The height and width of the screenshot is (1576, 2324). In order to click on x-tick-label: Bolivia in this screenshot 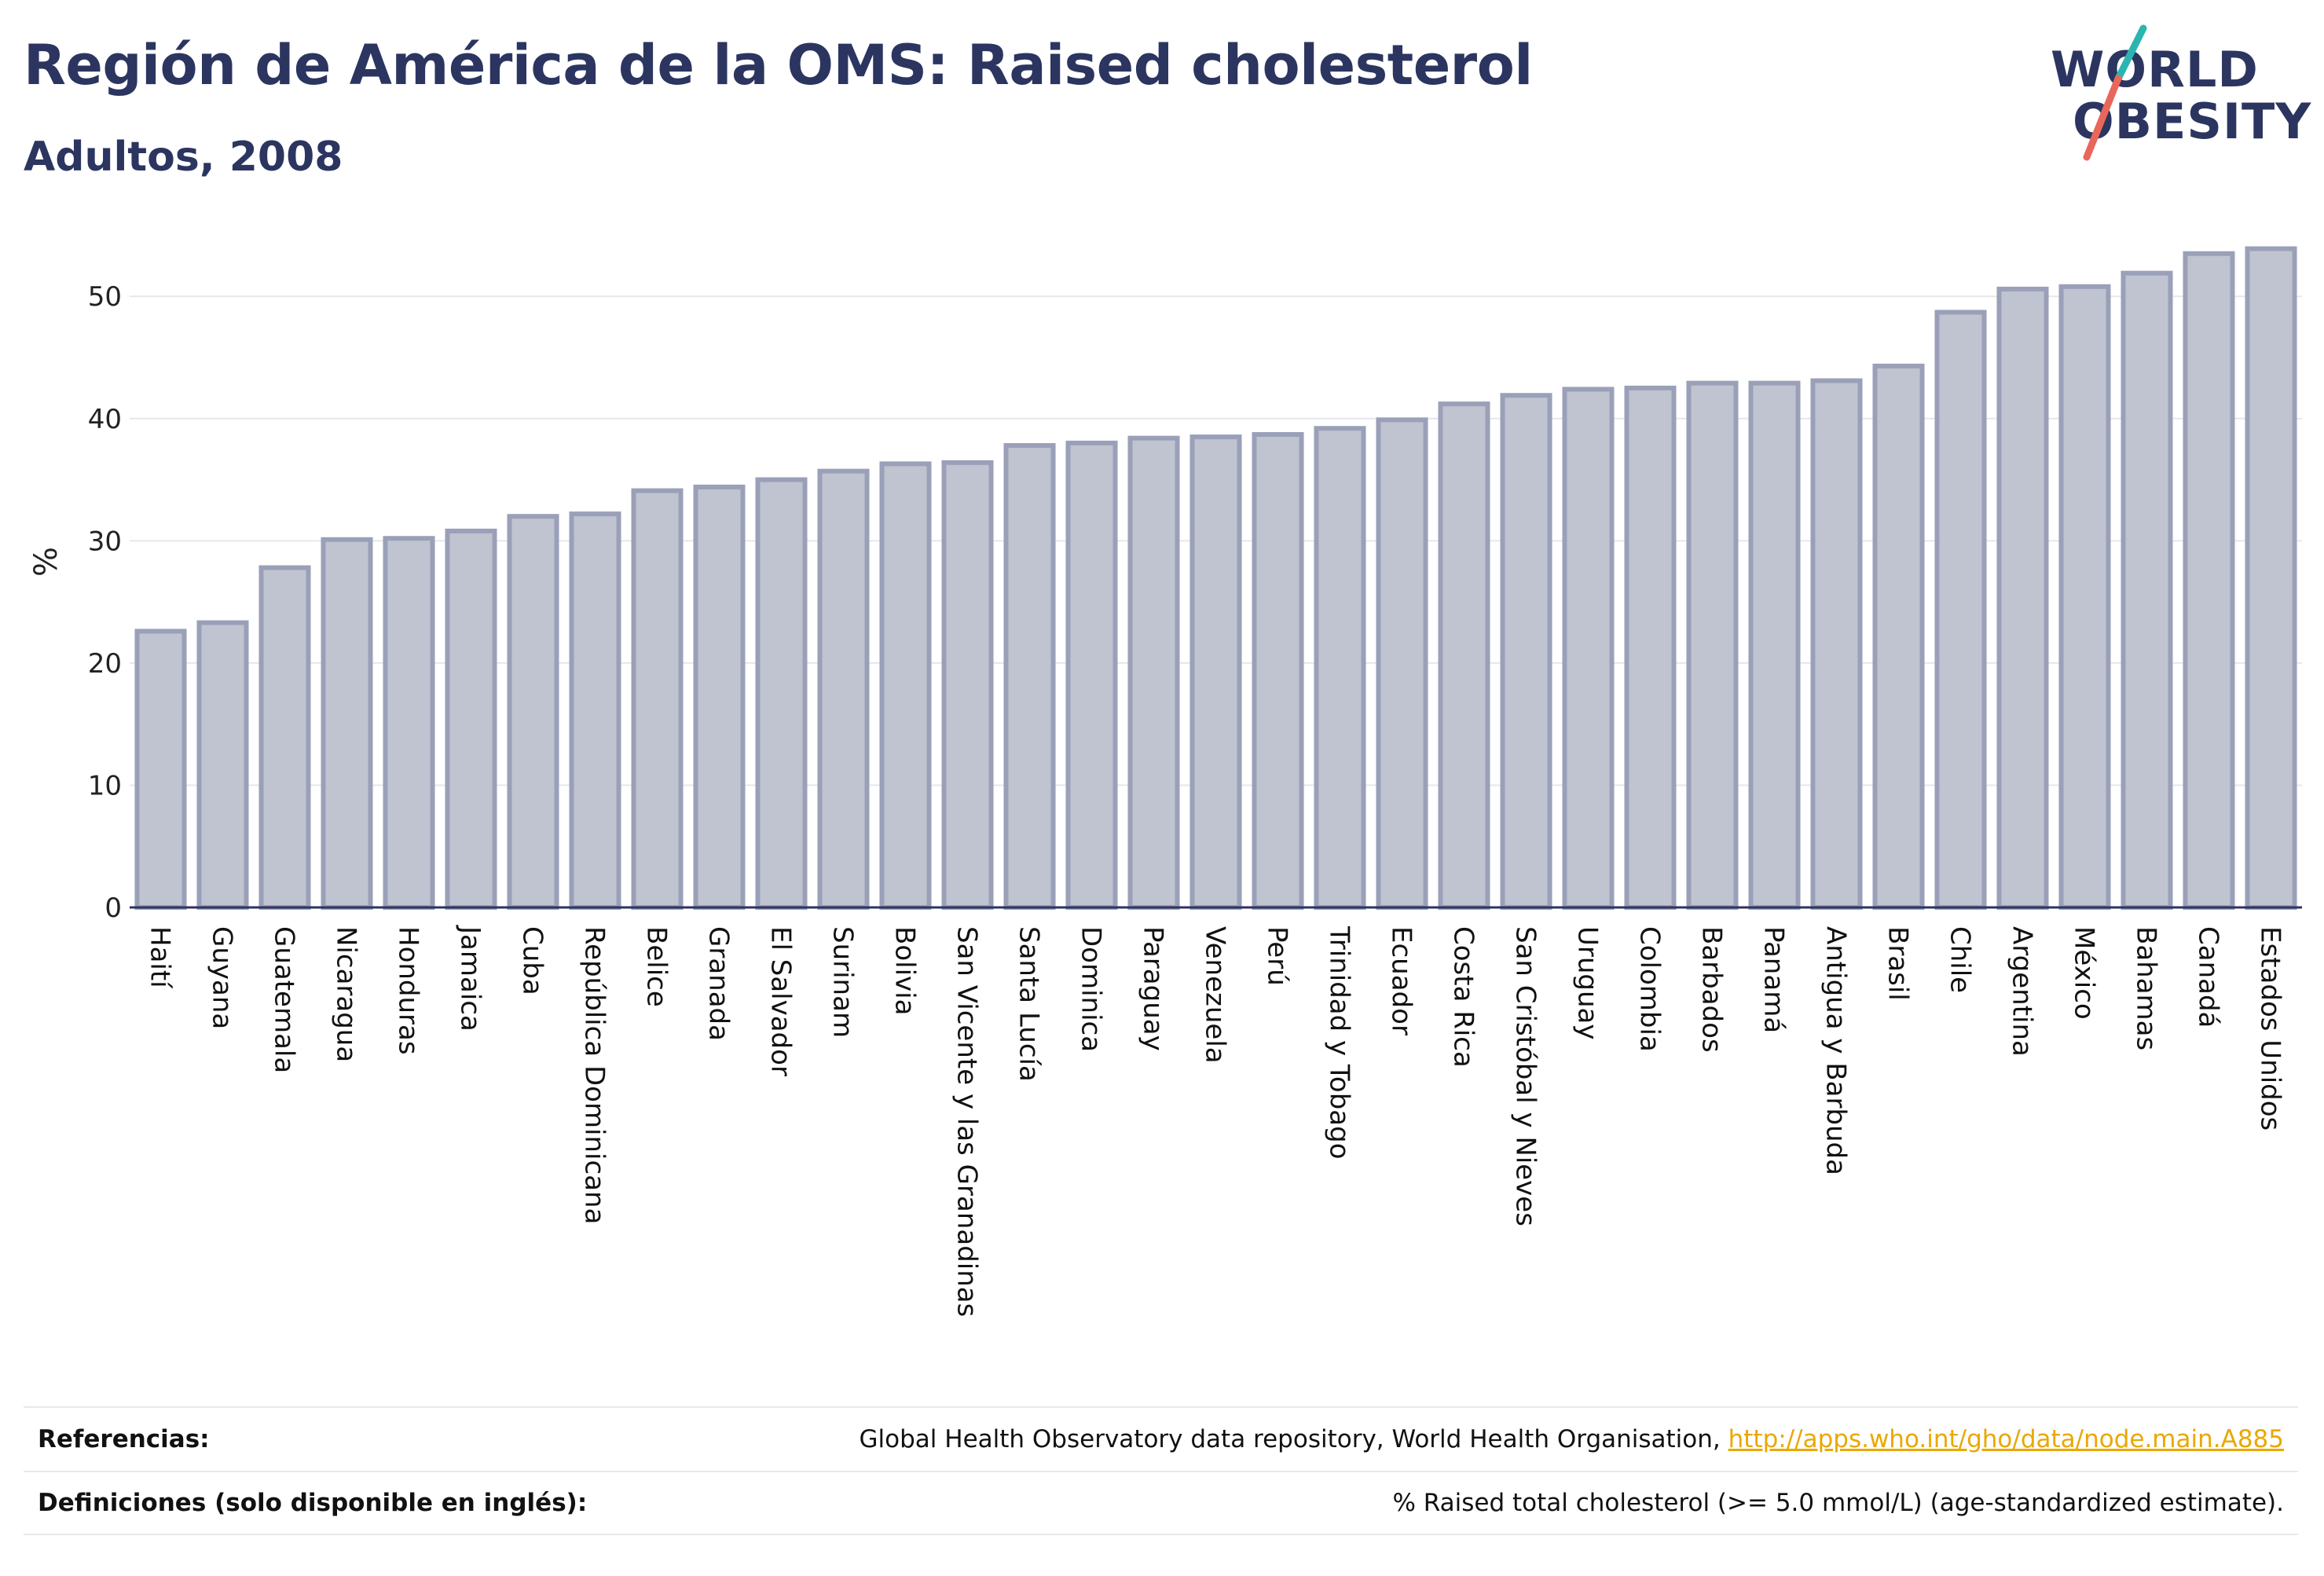, I will do `click(905, 970)`.